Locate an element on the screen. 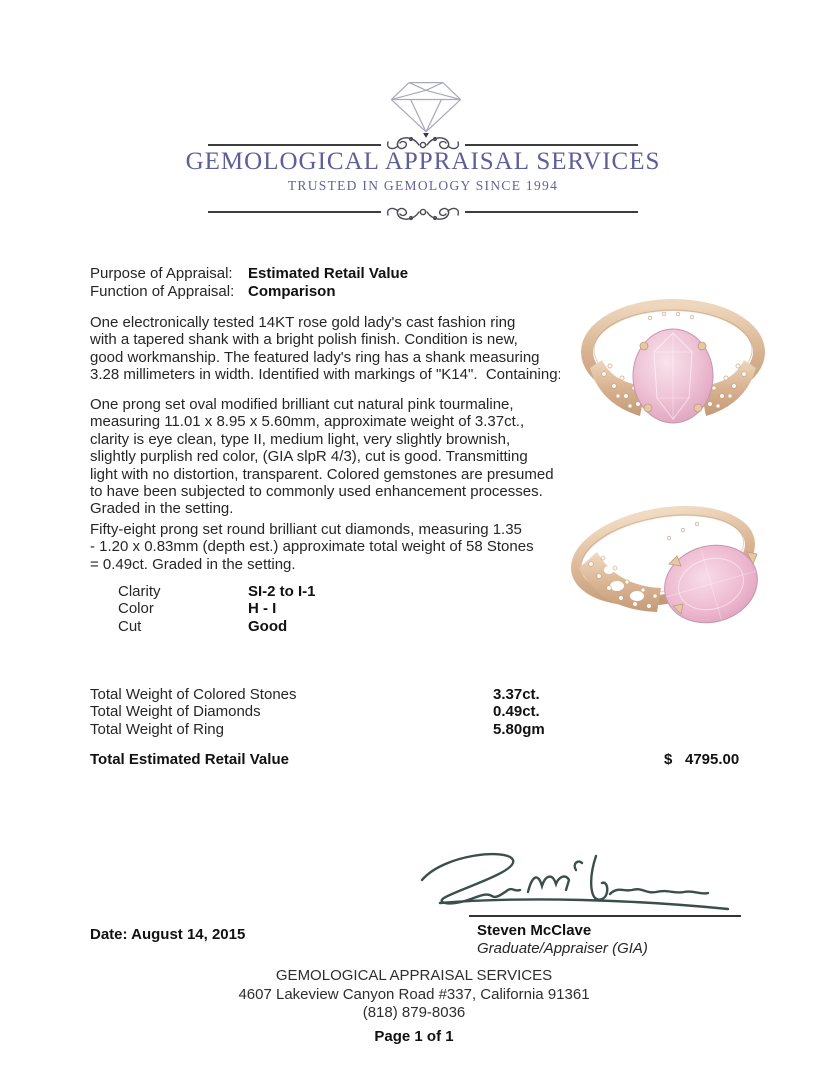 The image size is (829, 1080). grade-row-cut: Cut Good is located at coordinates (217, 626).